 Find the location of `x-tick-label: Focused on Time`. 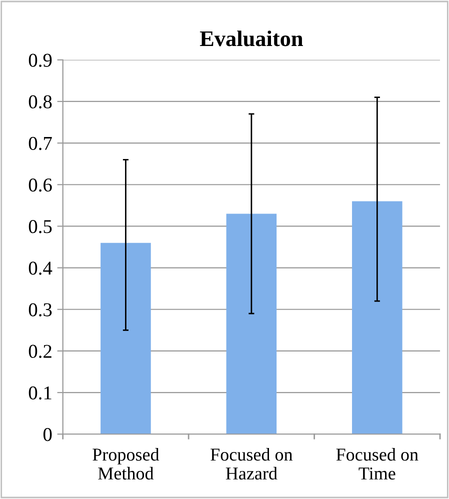

x-tick-label: Focused on Time is located at coordinates (377, 464).